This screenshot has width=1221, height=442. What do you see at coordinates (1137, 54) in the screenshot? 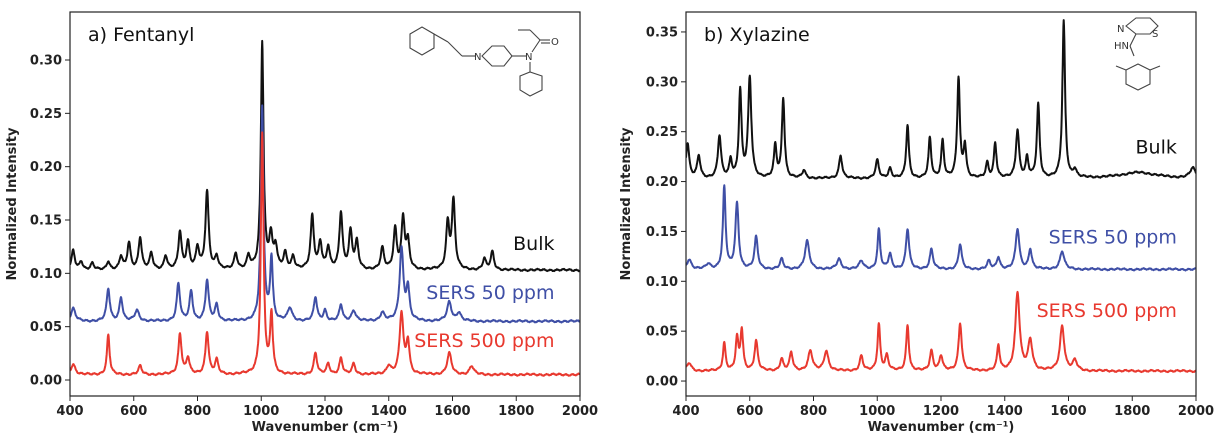
I see `xylazine-structure-image: N HN S` at bounding box center [1137, 54].